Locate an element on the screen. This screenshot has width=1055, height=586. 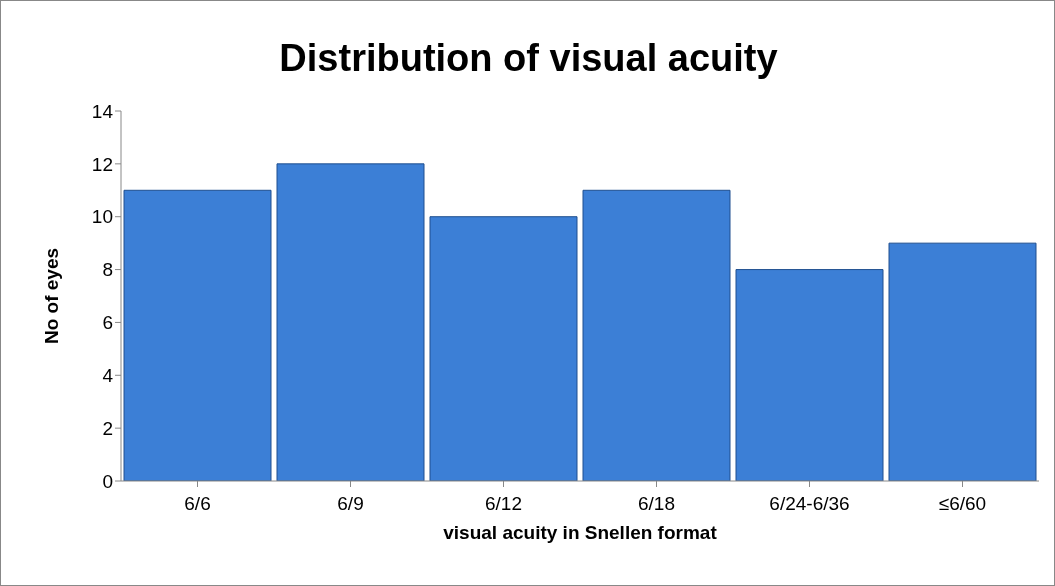
y-tick-label: 14 is located at coordinates (102, 111).